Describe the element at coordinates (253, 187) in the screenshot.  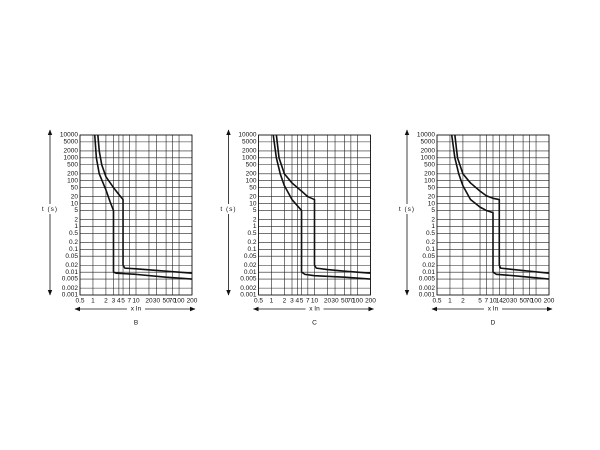
I see `y-tick-label: 50` at that location.